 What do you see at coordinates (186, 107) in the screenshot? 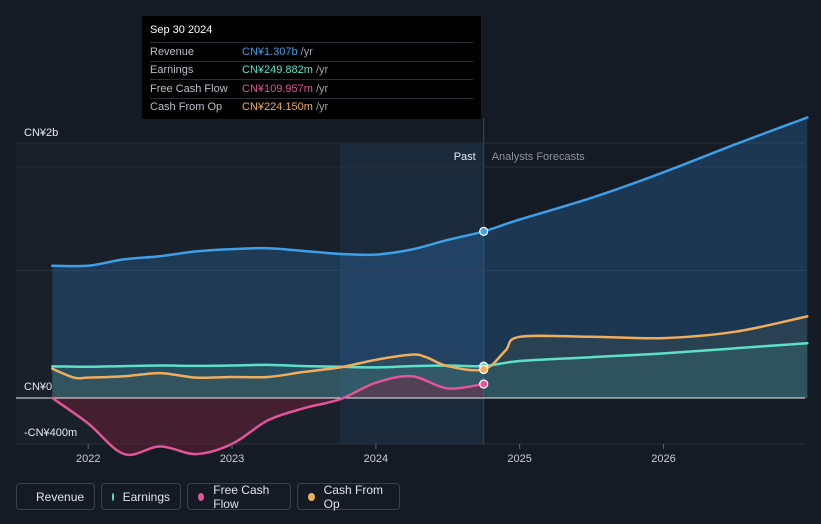
I see `tooltip-label: Cash From Op` at bounding box center [186, 107].